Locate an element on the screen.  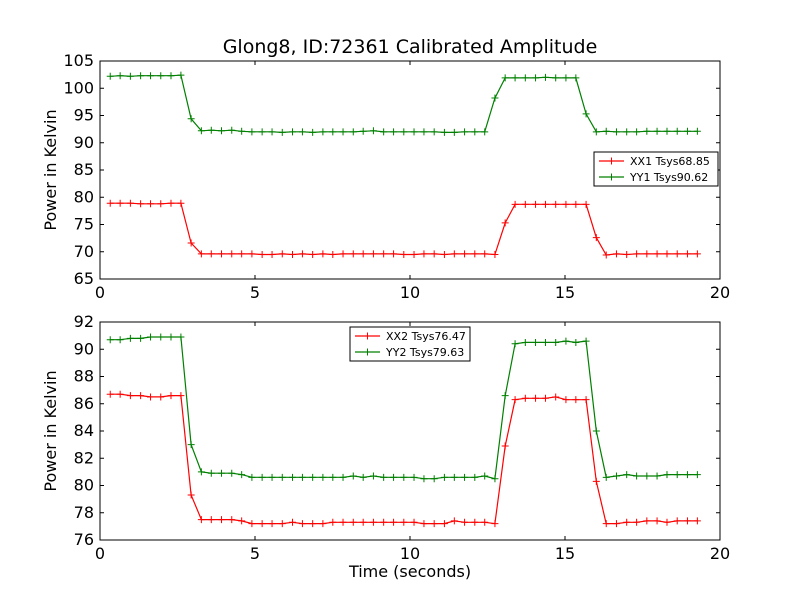
x-tick-label: 10 is located at coordinates (410, 292).